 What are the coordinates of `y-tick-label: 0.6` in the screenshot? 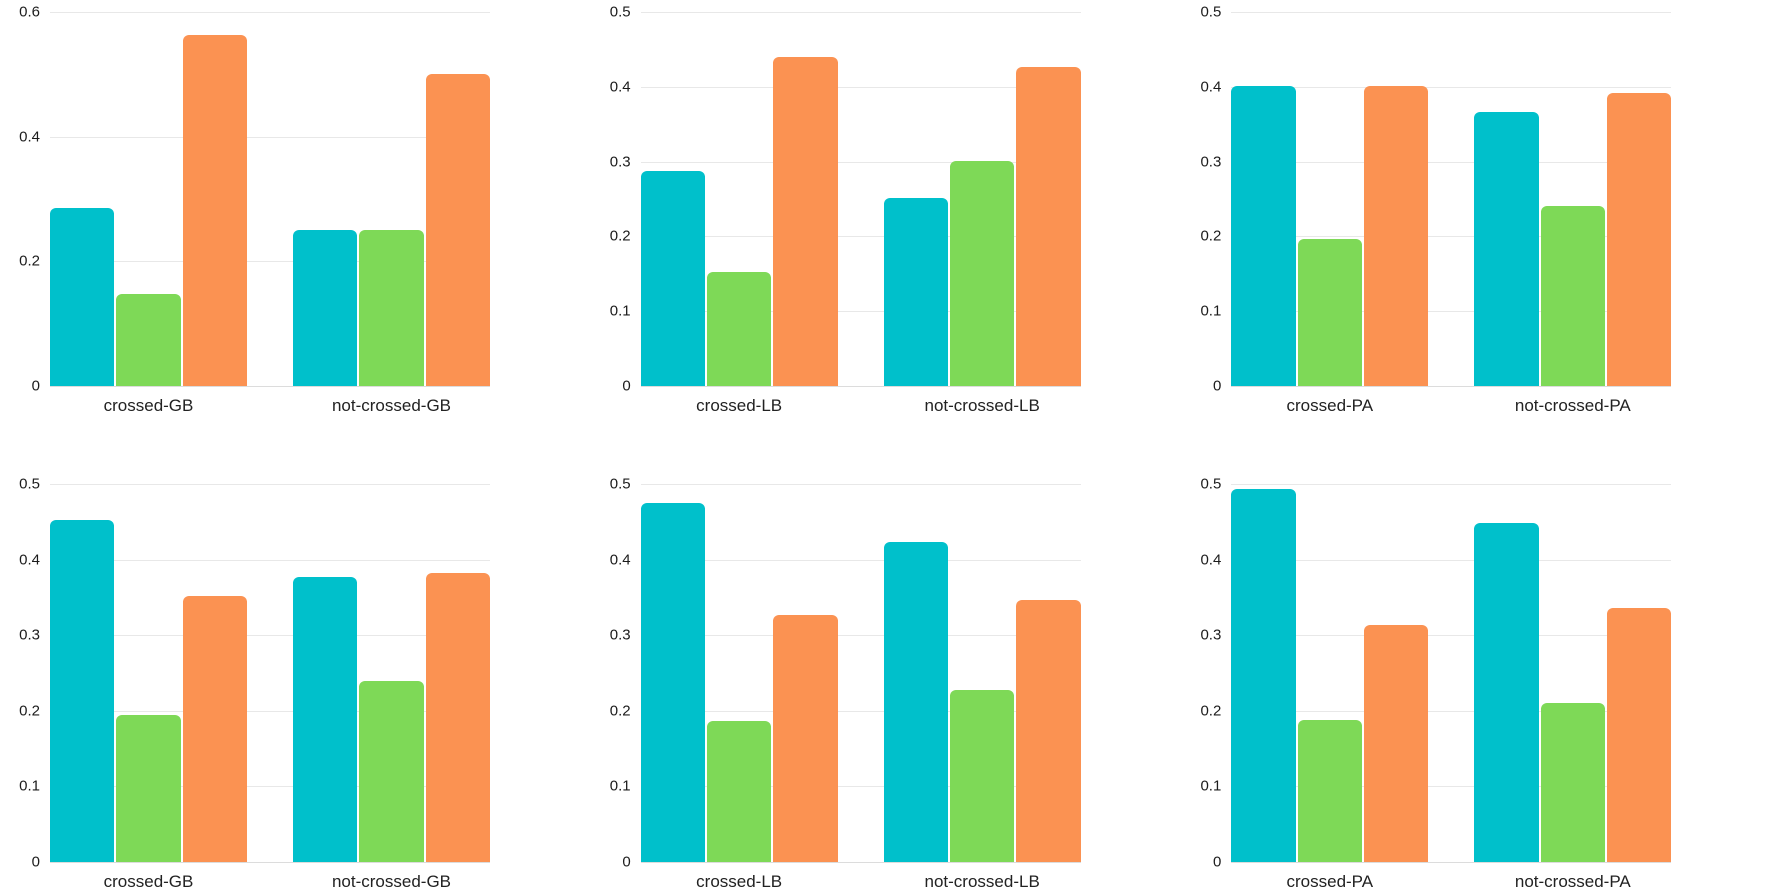 It's located at (29, 12).